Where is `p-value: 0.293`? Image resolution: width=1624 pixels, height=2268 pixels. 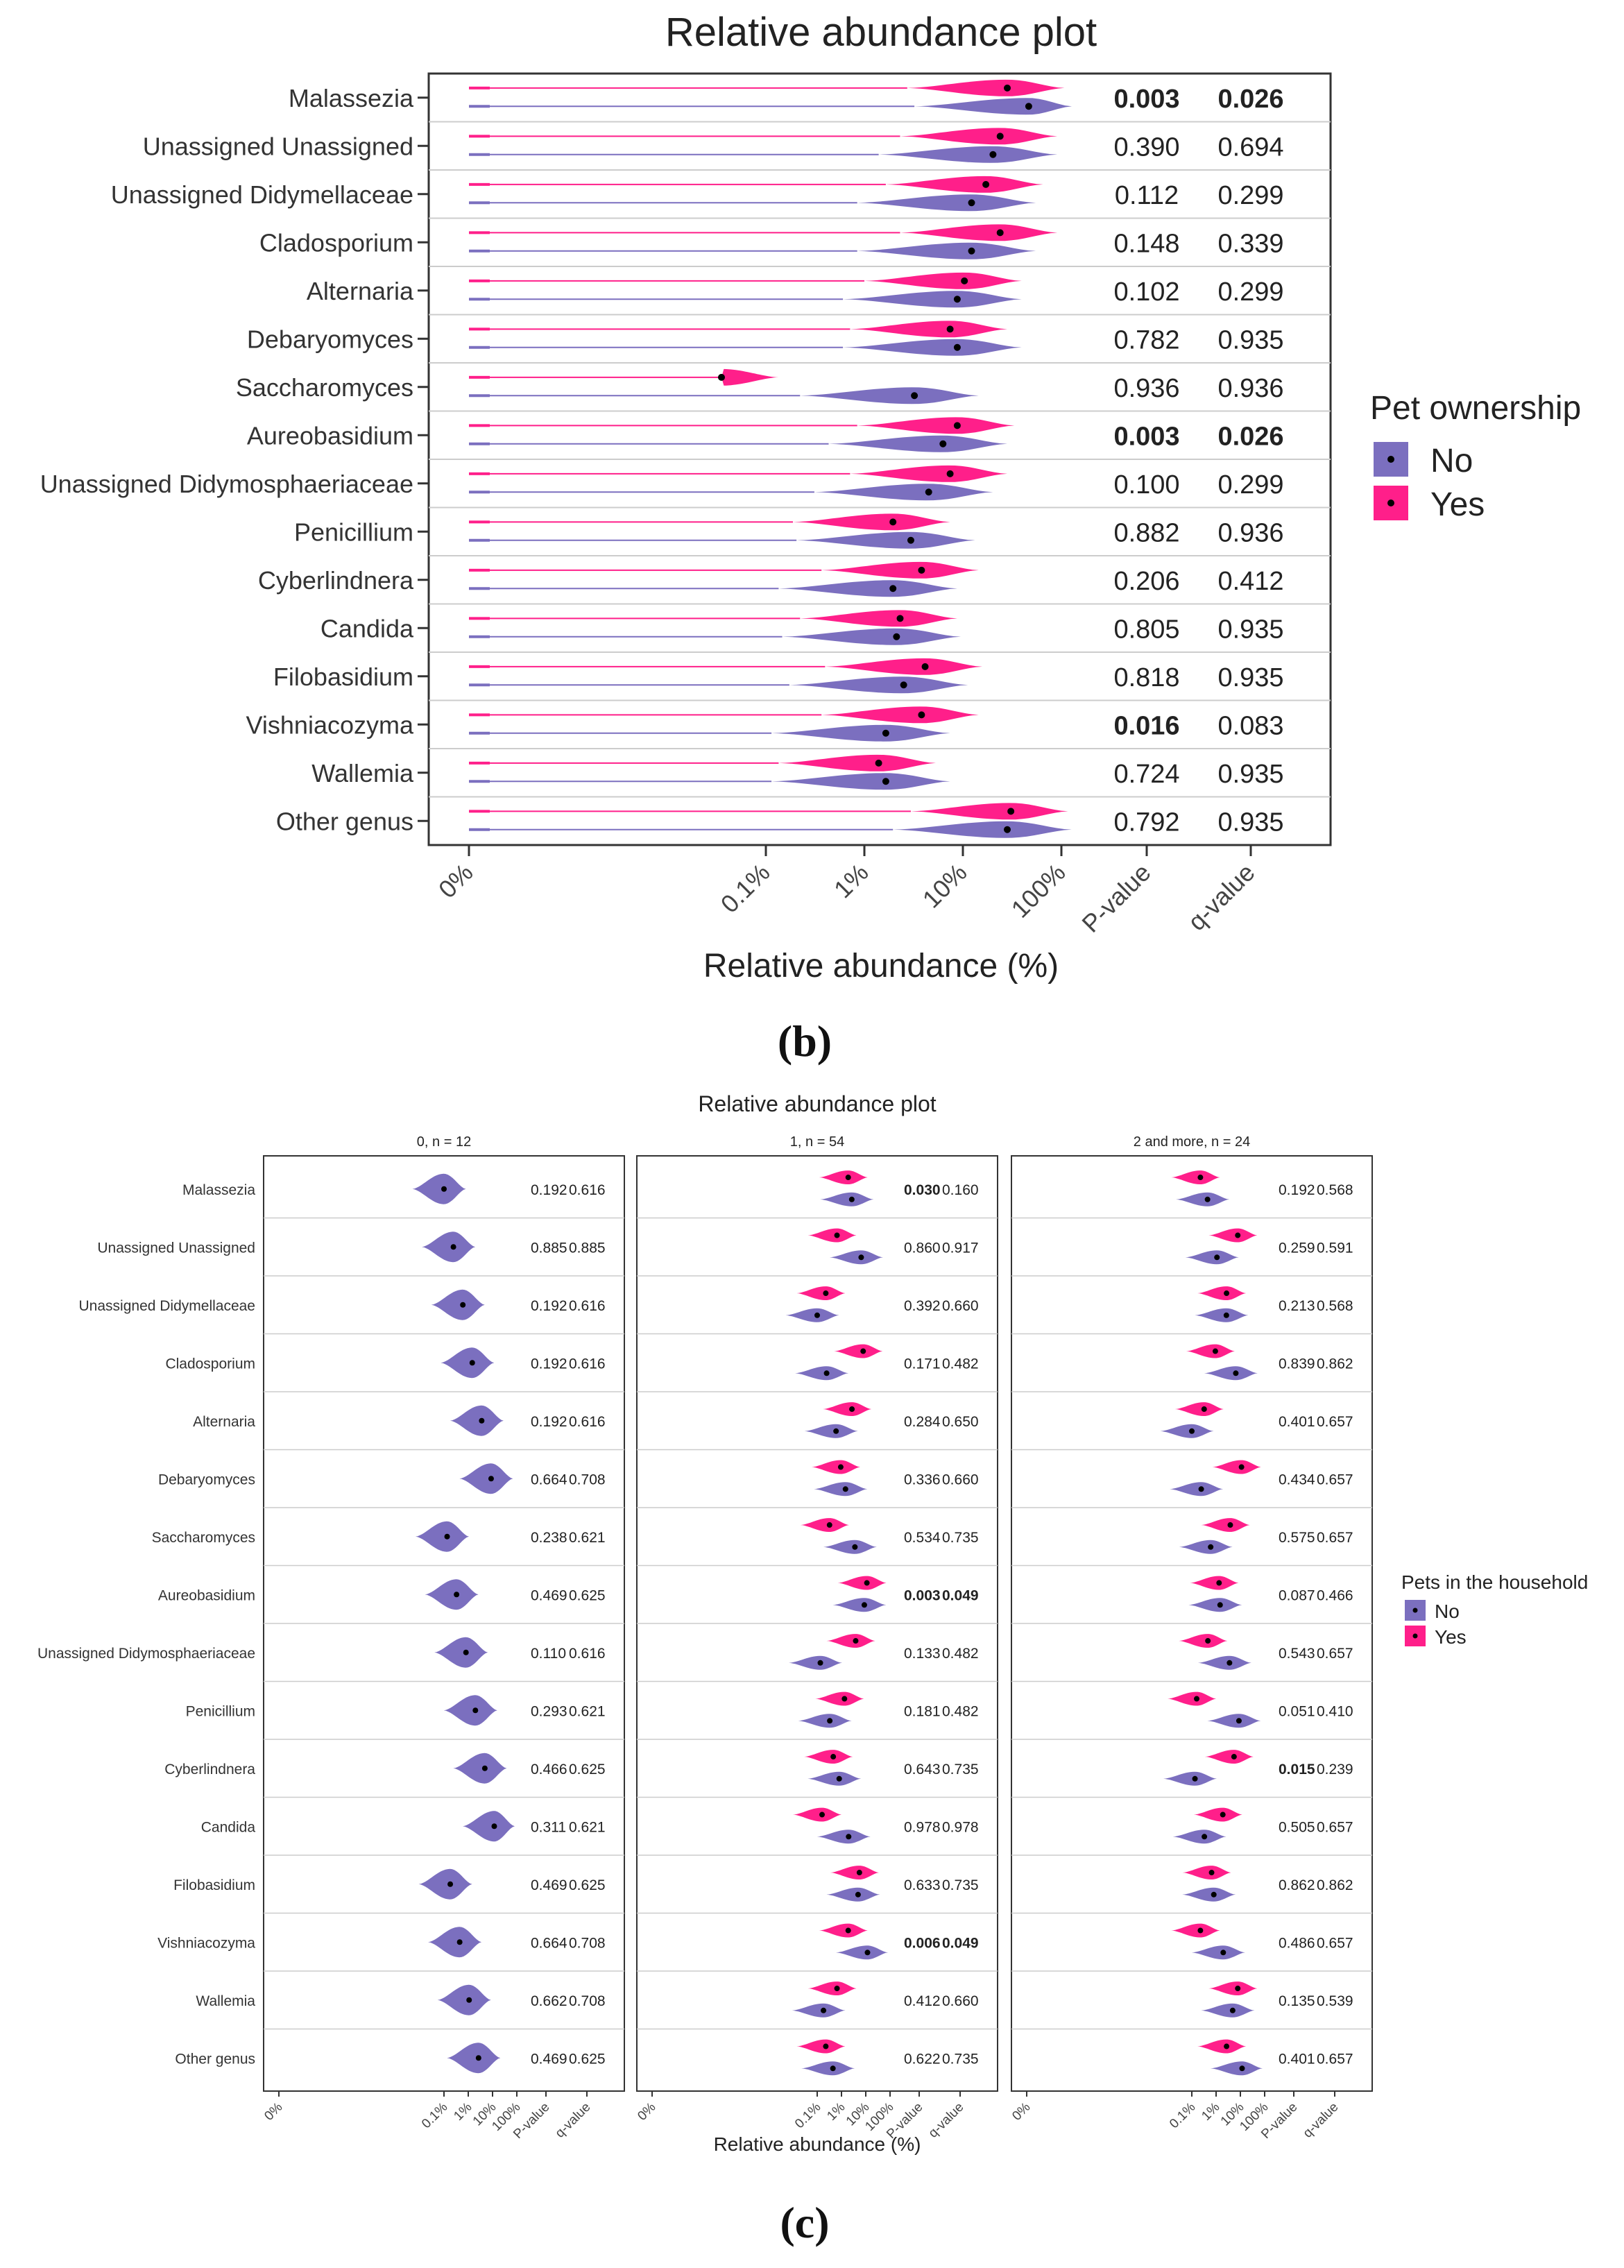
p-value: 0.293 is located at coordinates (549, 1711).